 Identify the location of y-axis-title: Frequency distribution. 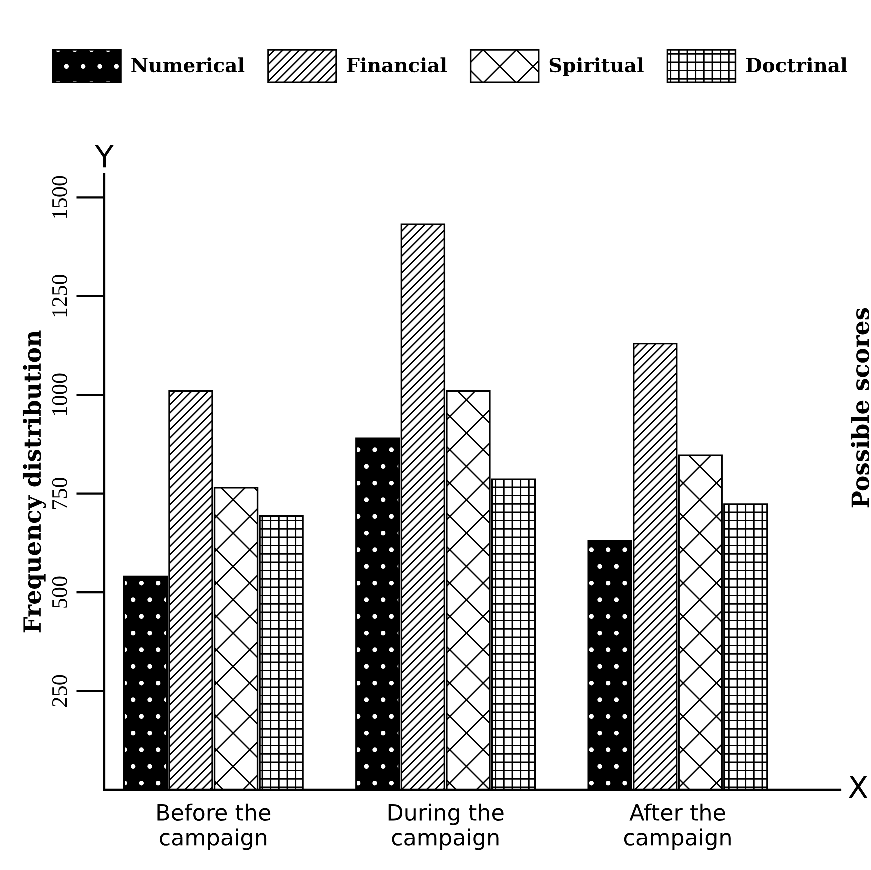
(34, 481).